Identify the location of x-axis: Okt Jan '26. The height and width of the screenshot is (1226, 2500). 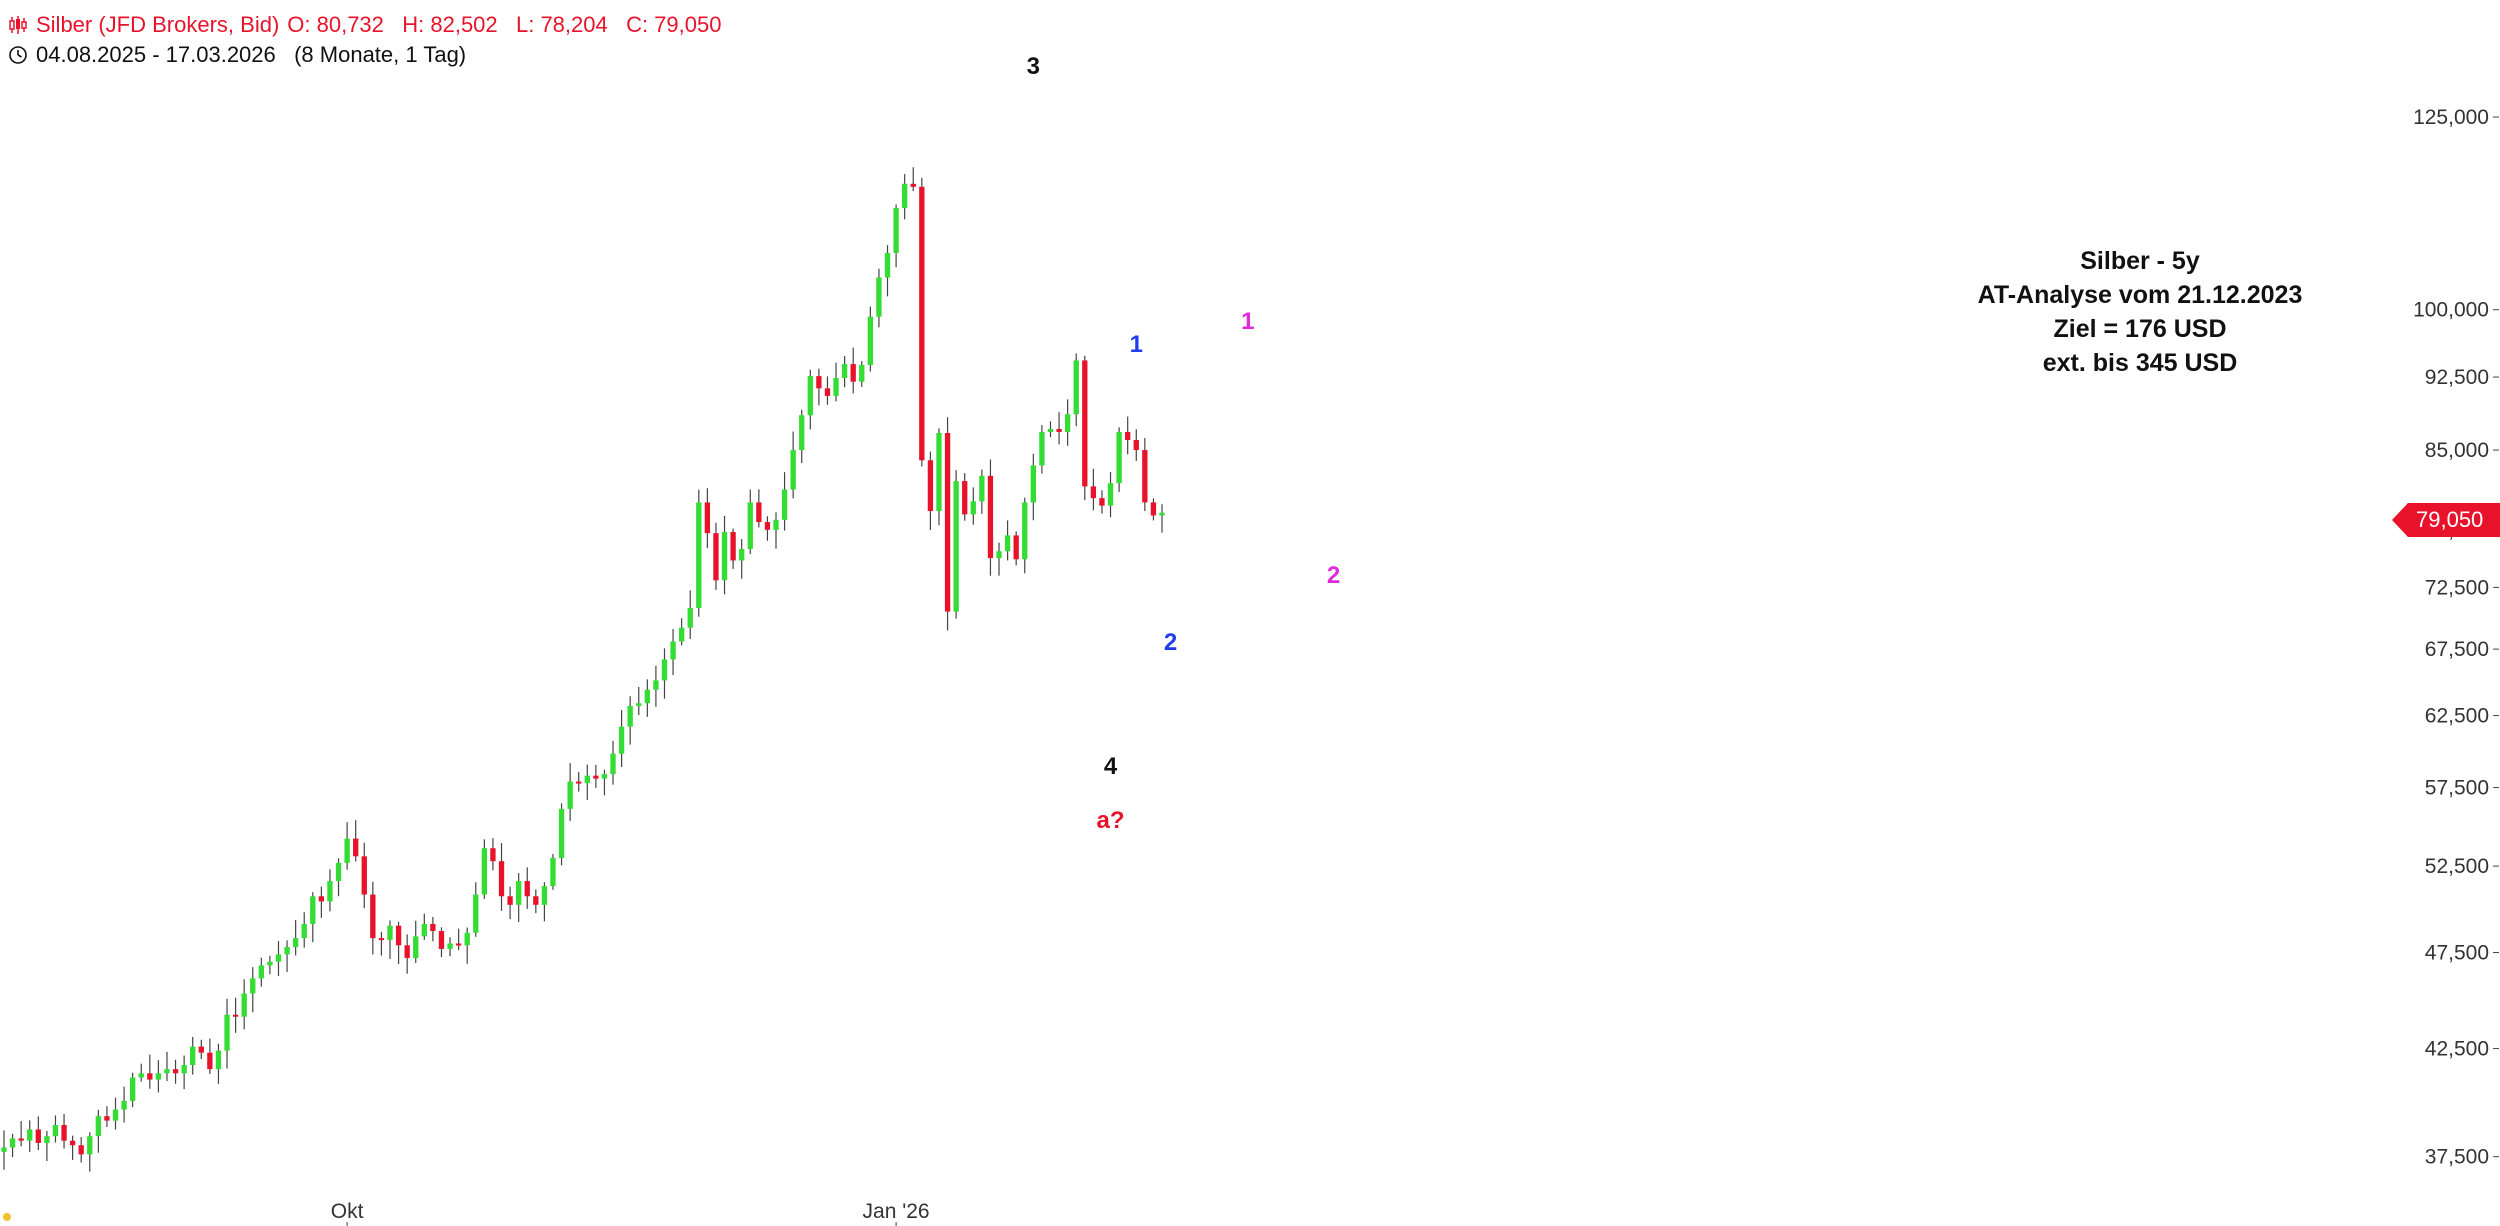
(466, 1213).